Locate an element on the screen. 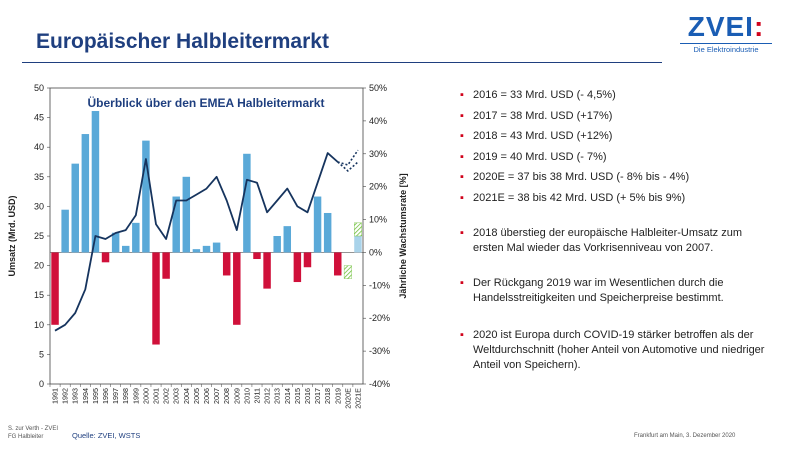 This screenshot has height=449, width=800. bar-2013 is located at coordinates (277, 244).